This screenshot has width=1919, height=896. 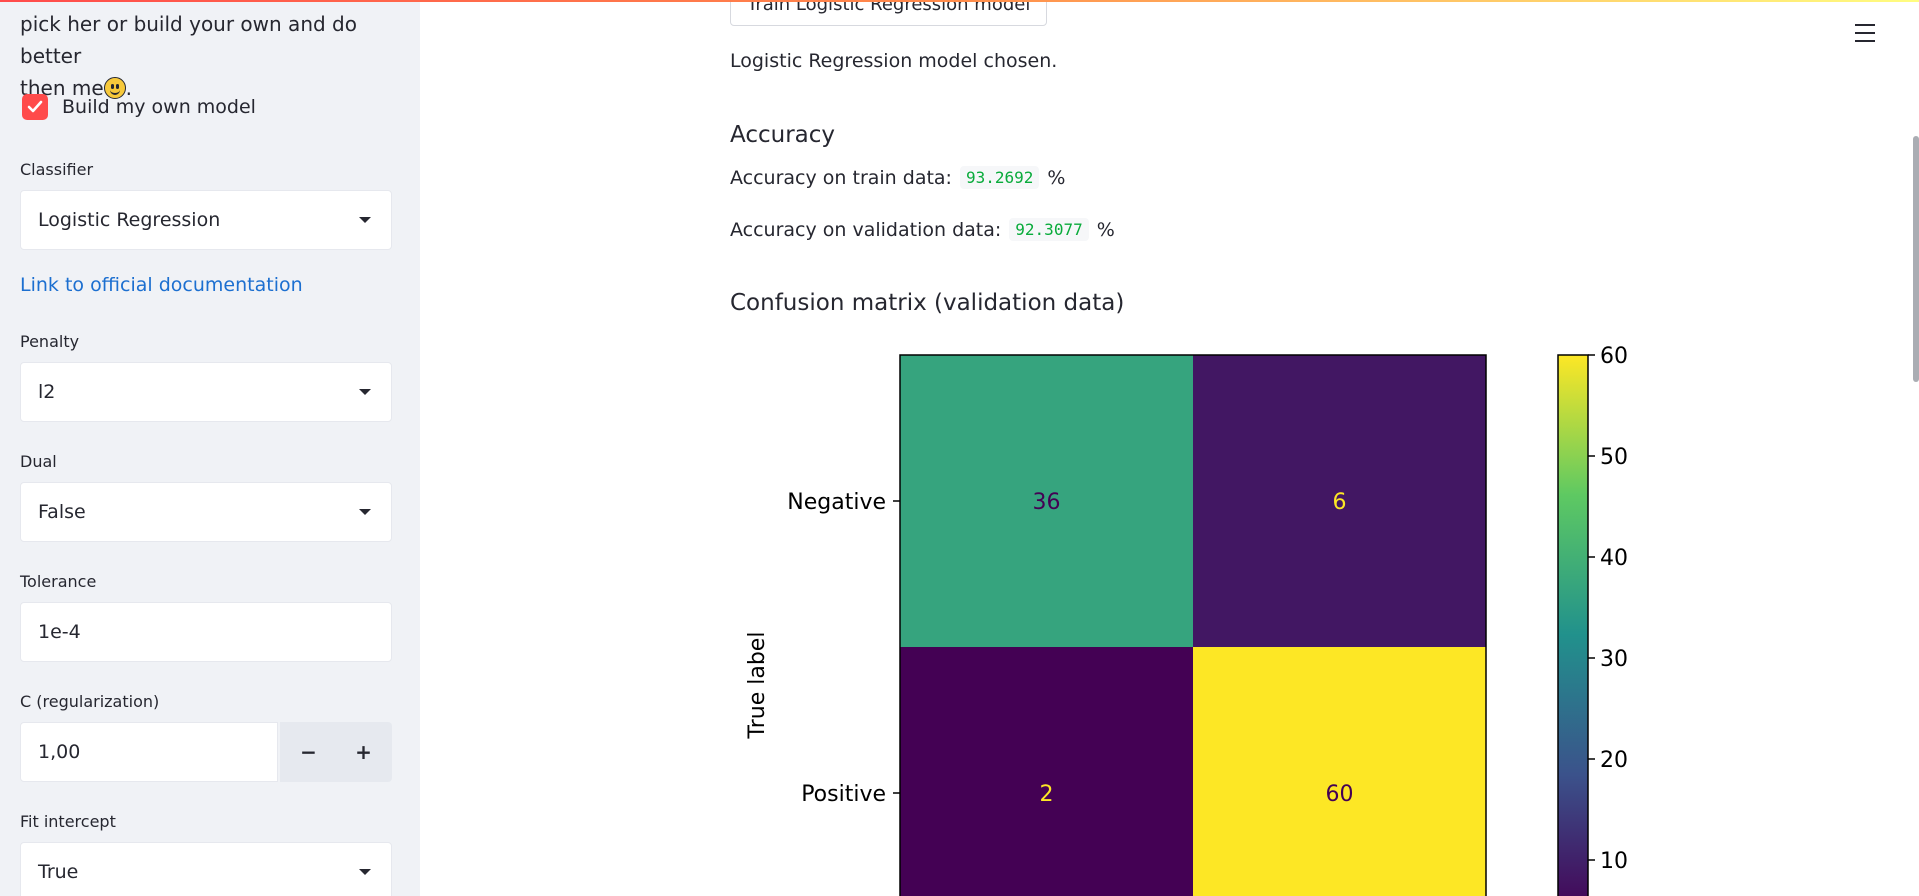 What do you see at coordinates (894, 61) in the screenshot?
I see `model-chosen-text: Logistic Regression model chosen.` at bounding box center [894, 61].